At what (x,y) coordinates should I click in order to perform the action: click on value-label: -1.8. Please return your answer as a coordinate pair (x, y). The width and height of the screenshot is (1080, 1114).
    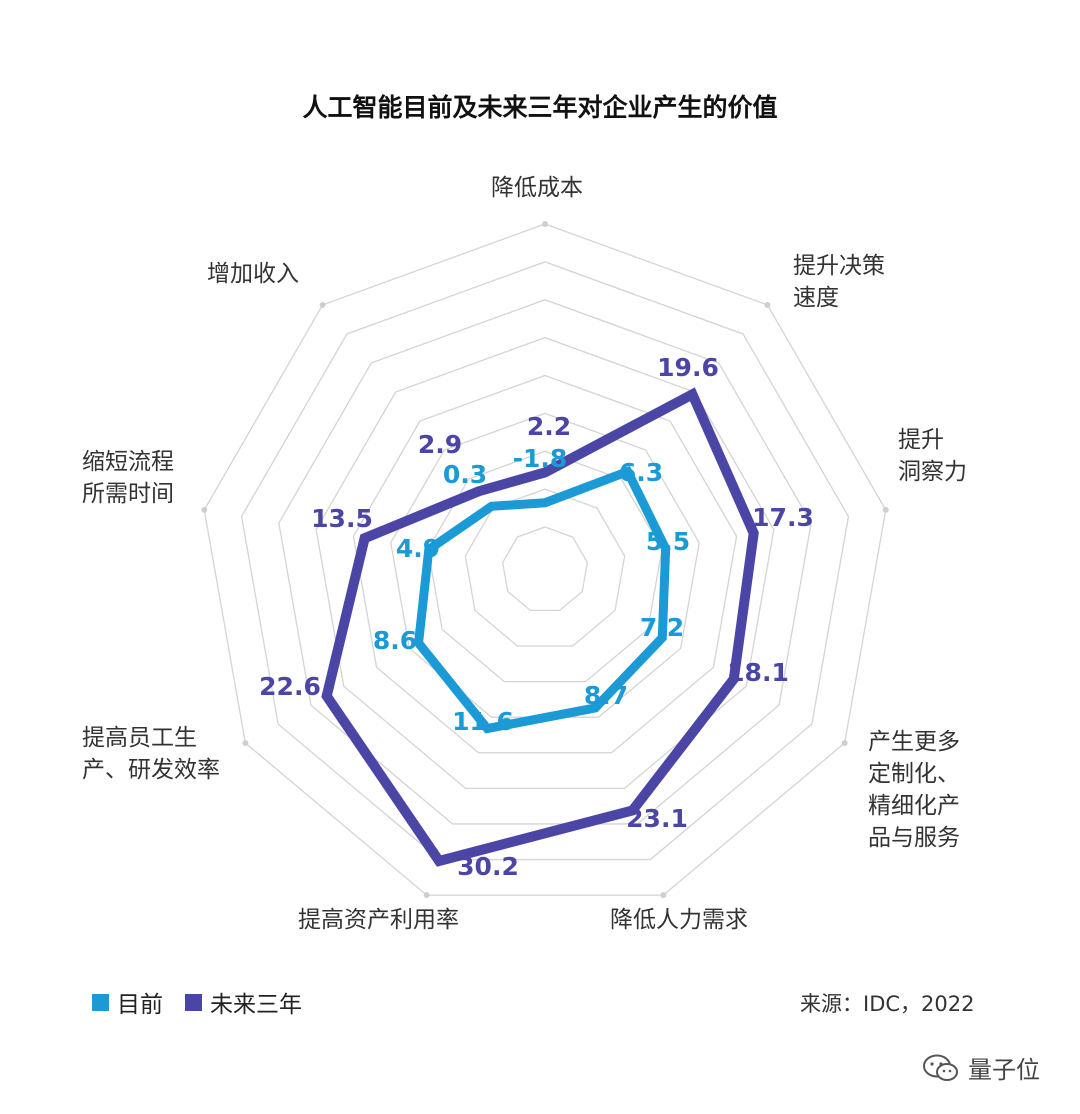
    Looking at the image, I should click on (540, 458).